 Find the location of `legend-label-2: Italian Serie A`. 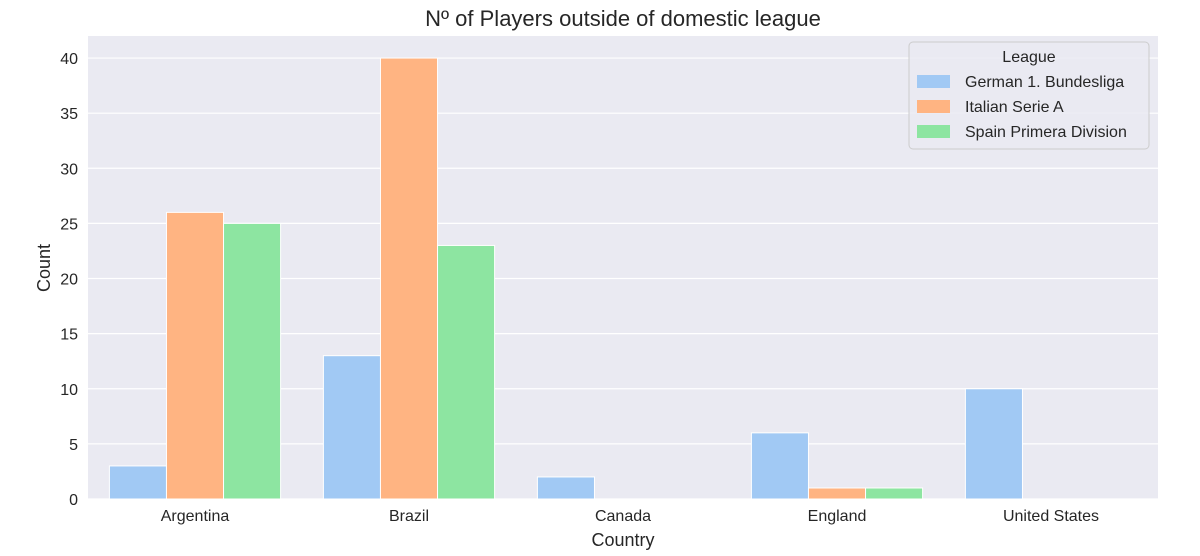

legend-label-2: Italian Serie A is located at coordinates (1014, 107).